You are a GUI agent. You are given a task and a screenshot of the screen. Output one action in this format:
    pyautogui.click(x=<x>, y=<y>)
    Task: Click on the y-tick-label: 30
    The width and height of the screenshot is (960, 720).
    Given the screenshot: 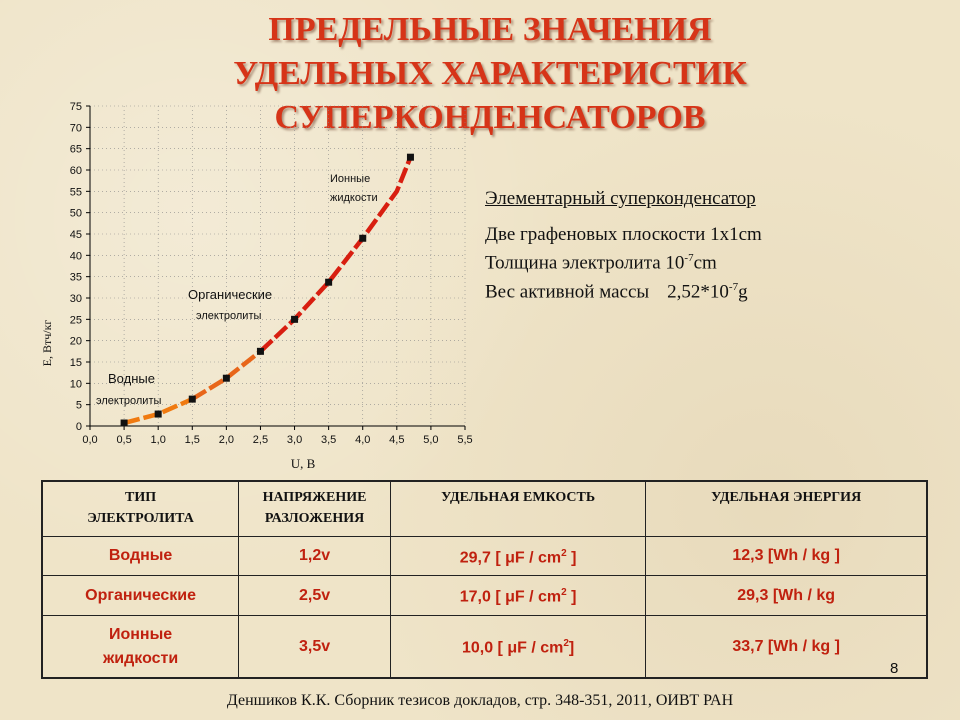 What is the action you would take?
    pyautogui.click(x=76, y=299)
    